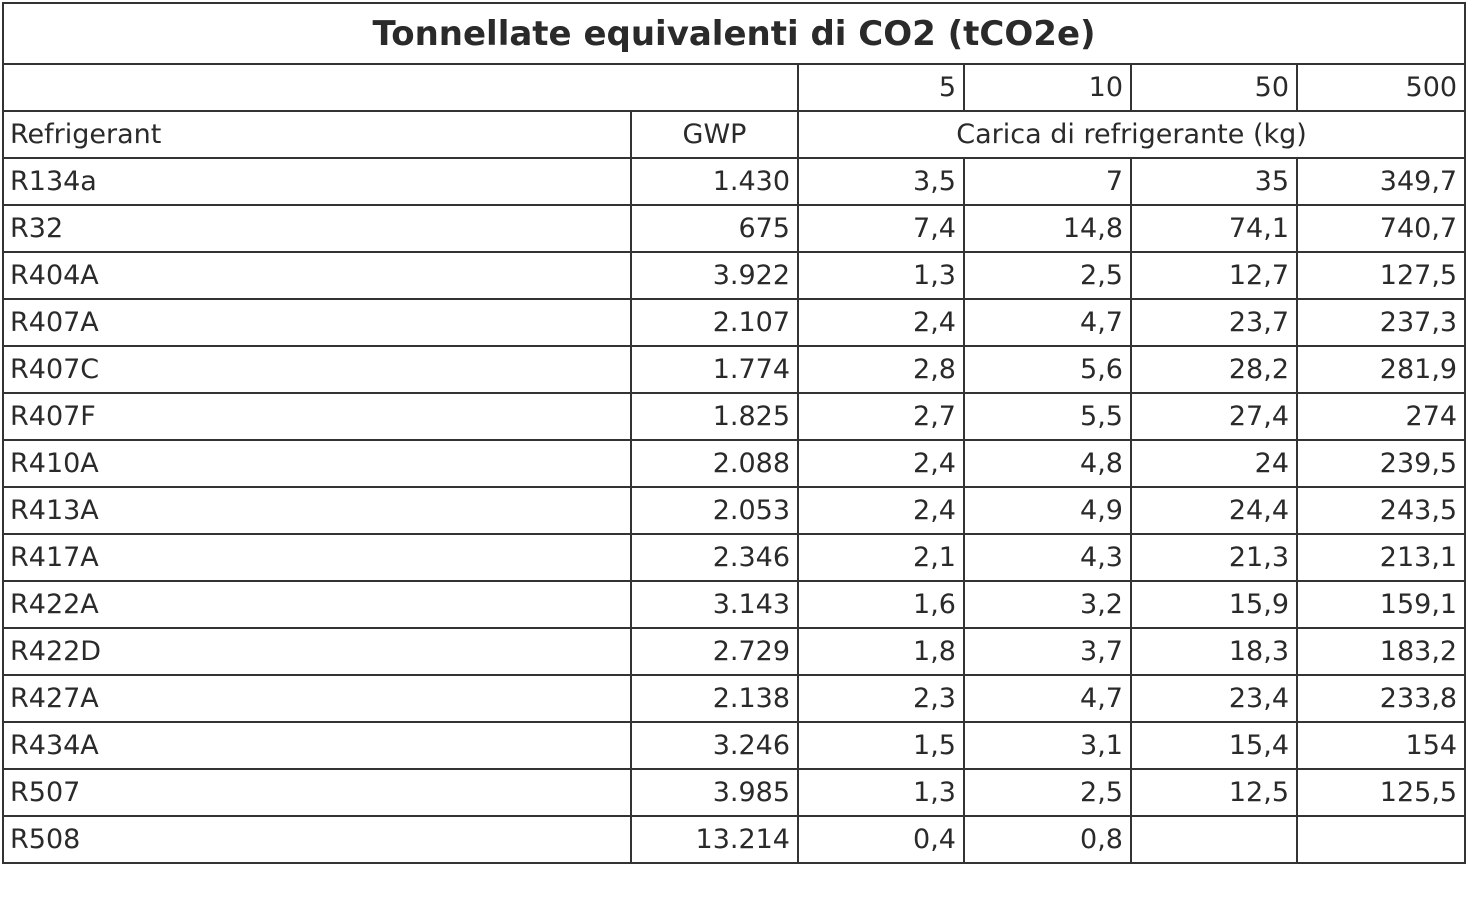  Describe the element at coordinates (1214, 416) in the screenshot. I see `value-cell: 27,4` at that location.